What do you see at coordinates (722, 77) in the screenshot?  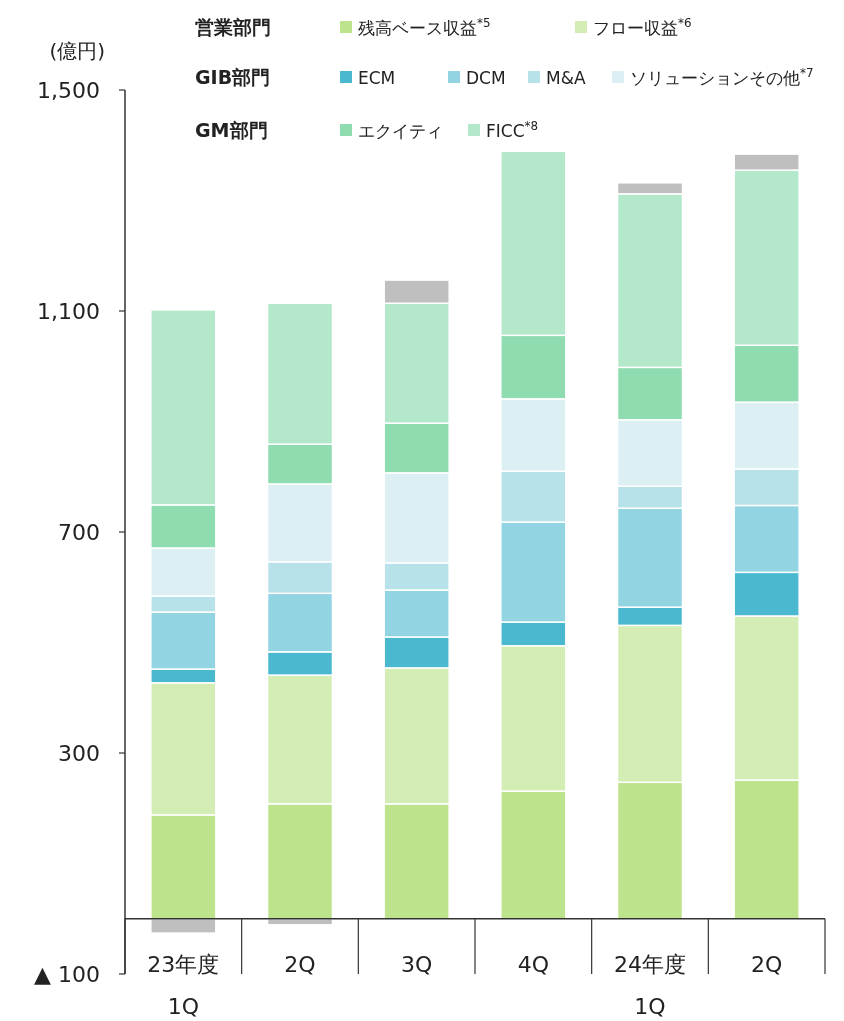 I see `legend-label: ソリューションその他$^{*7}$` at bounding box center [722, 77].